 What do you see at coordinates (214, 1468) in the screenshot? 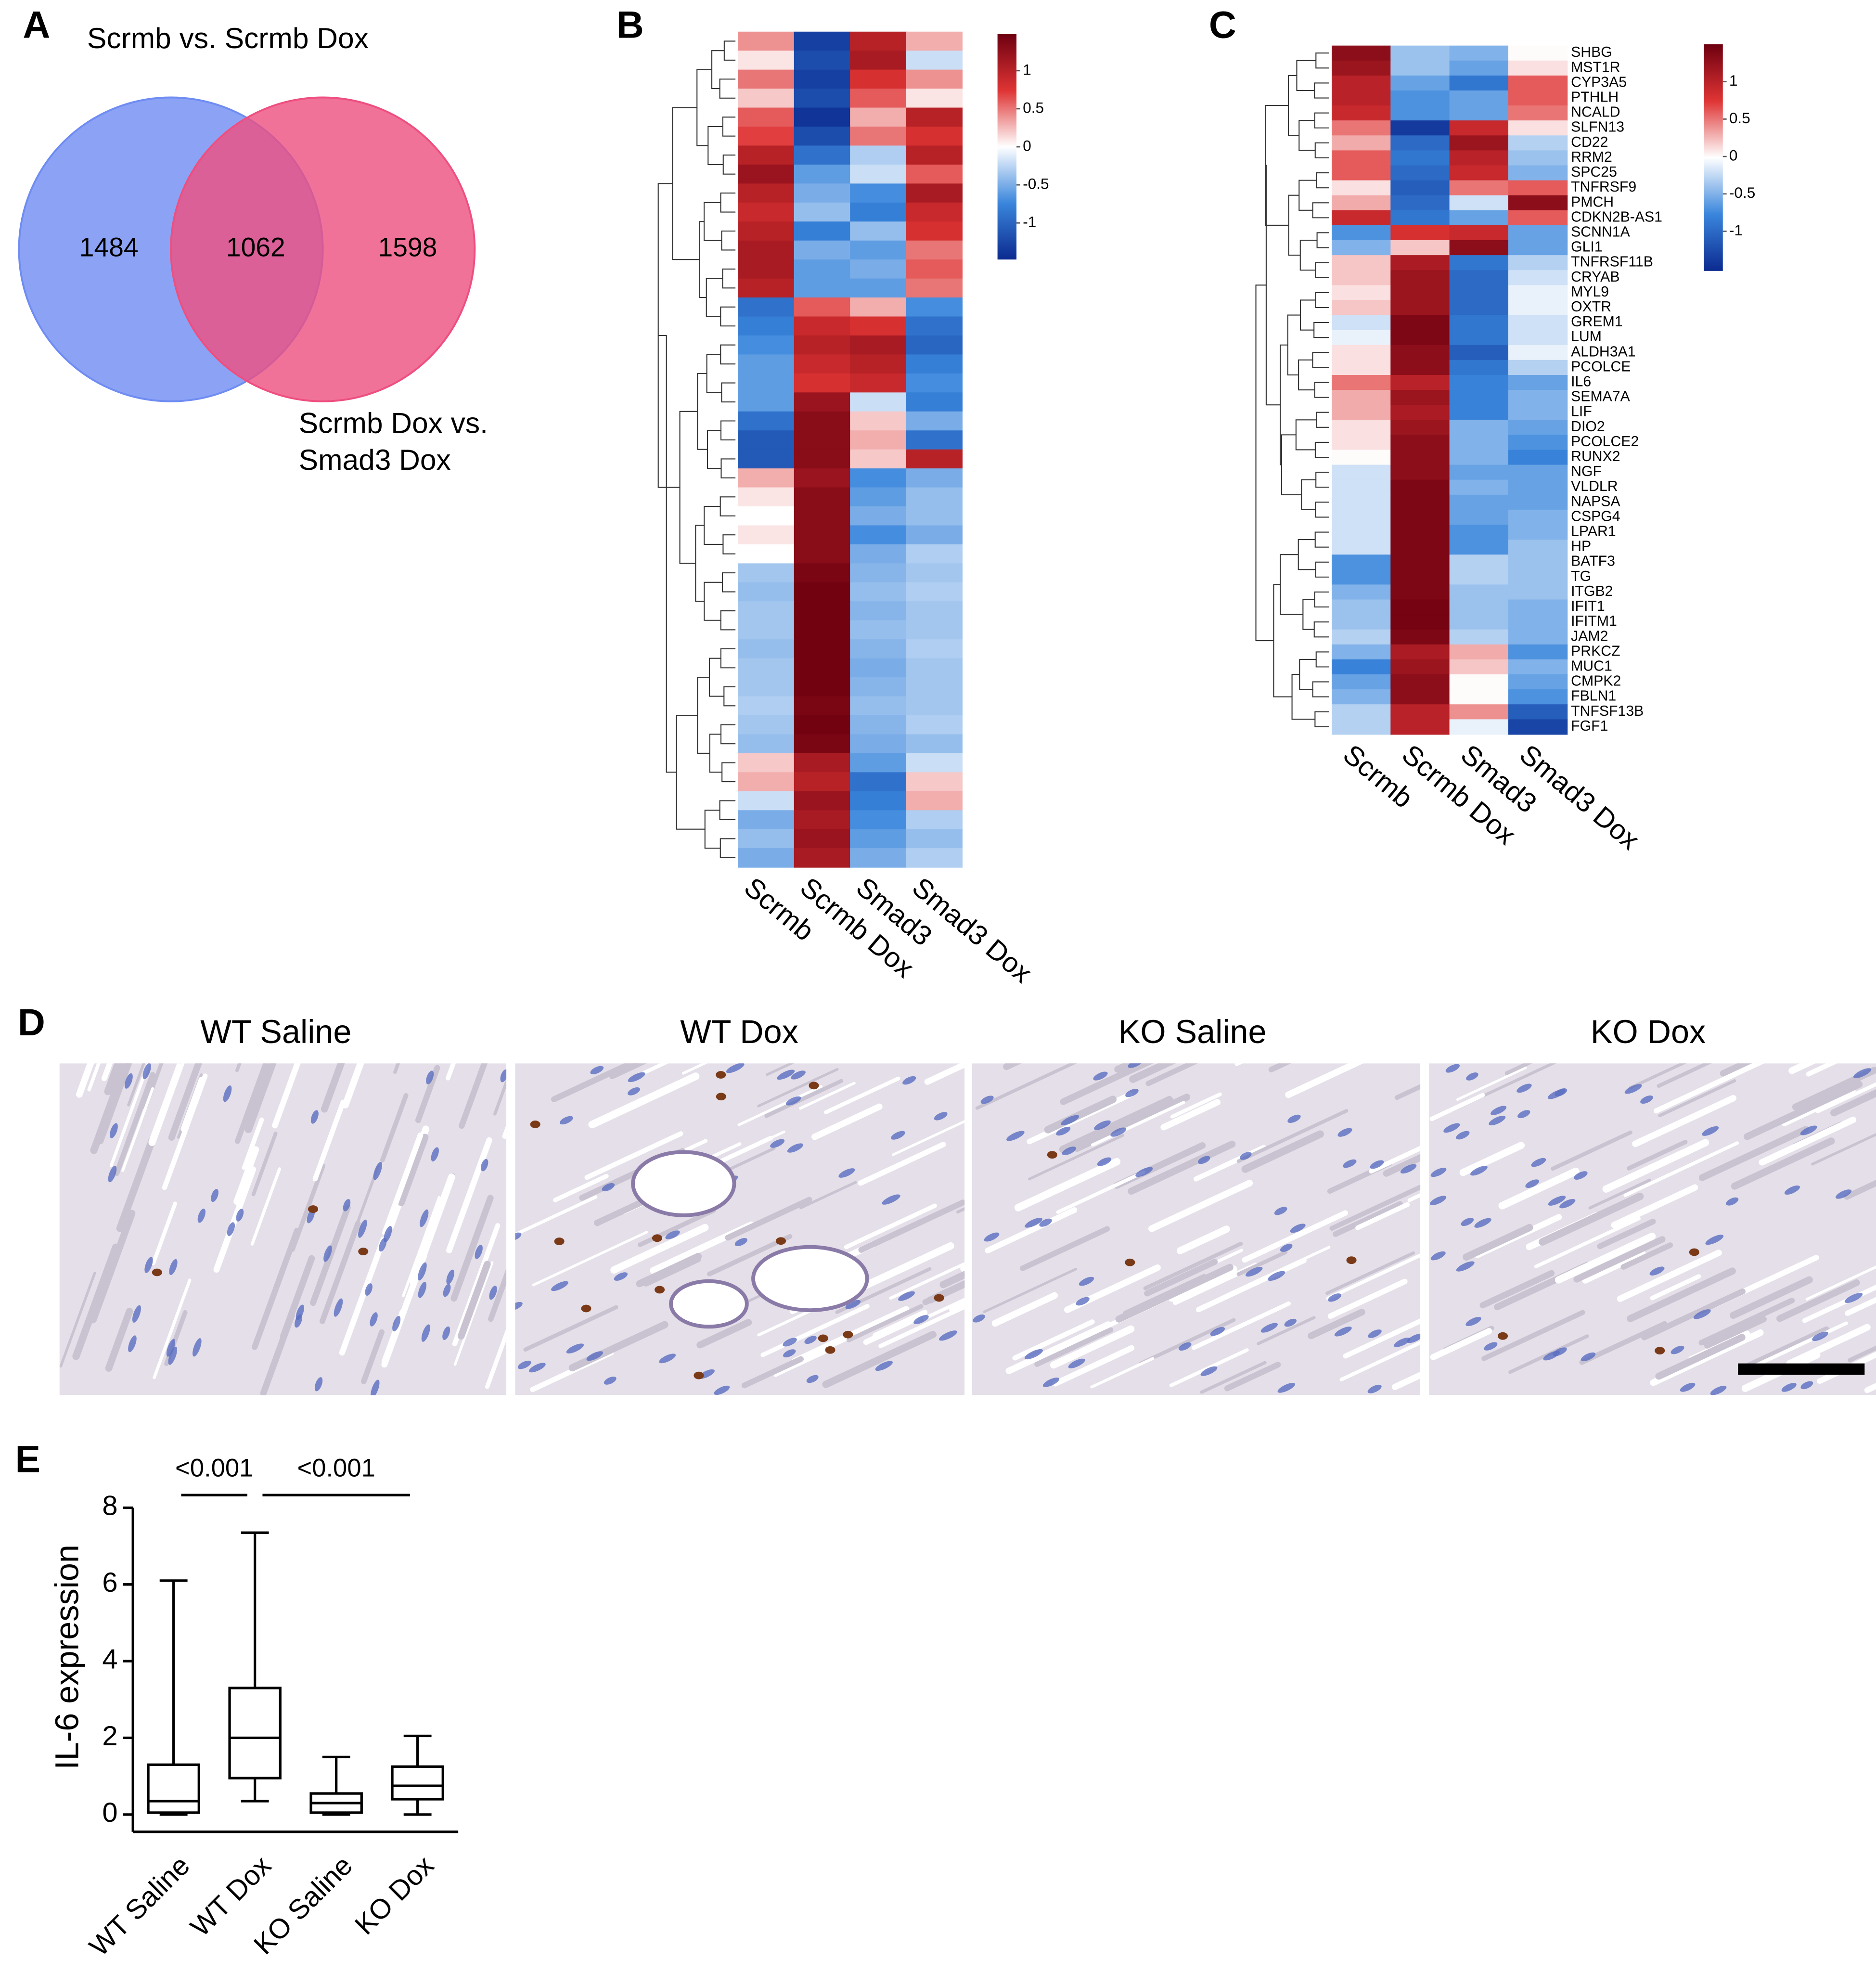
I see `p-value: <0.001` at bounding box center [214, 1468].